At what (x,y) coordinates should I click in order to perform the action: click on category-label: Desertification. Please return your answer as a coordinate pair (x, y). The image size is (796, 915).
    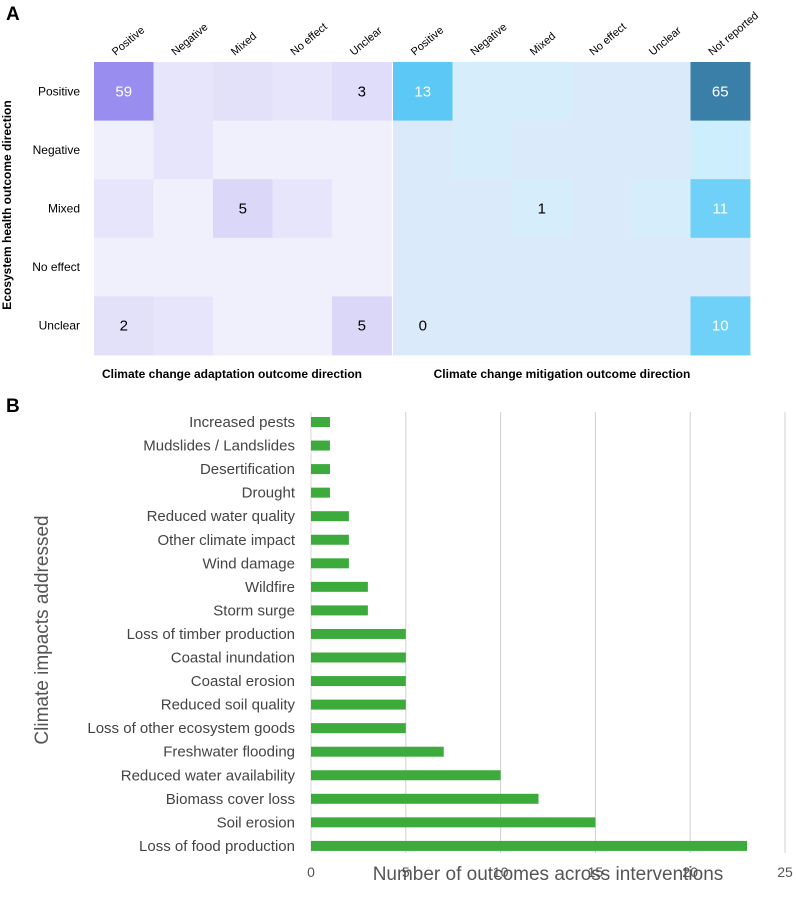
    Looking at the image, I should click on (247, 469).